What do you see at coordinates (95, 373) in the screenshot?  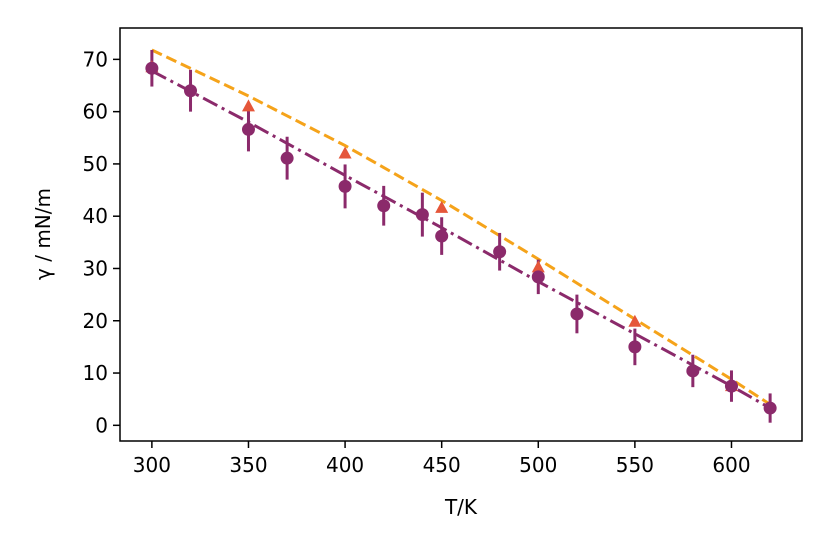 I see `y-tick-label: 10` at bounding box center [95, 373].